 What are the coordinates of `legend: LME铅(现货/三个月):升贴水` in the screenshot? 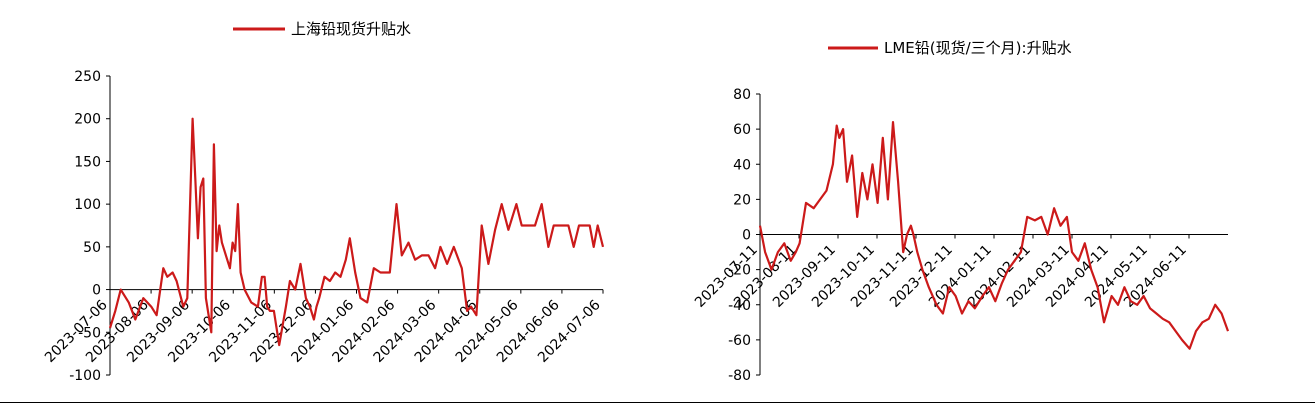 It's located at (950, 48).